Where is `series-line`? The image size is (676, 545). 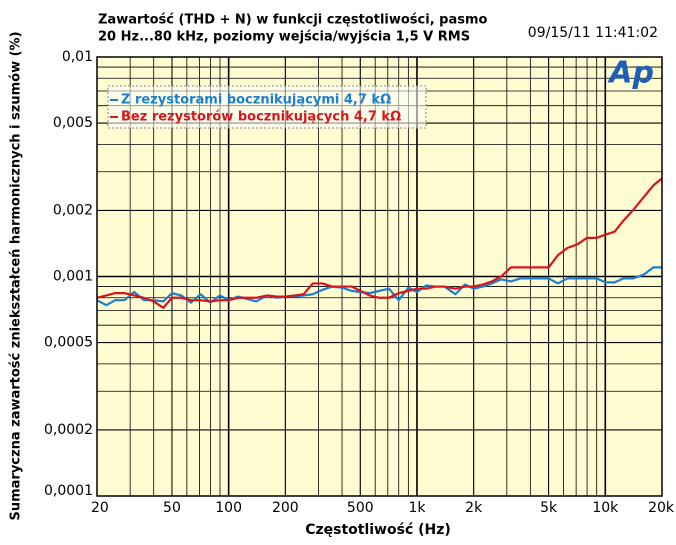
series-line is located at coordinates (379, 286).